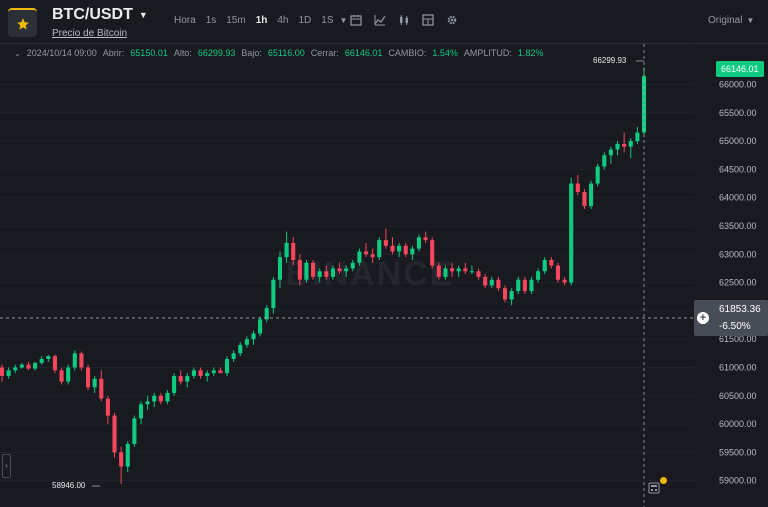 This screenshot has height=507, width=768. What do you see at coordinates (731, 20) in the screenshot?
I see `scale-mode-dropdown: Original ▼` at bounding box center [731, 20].